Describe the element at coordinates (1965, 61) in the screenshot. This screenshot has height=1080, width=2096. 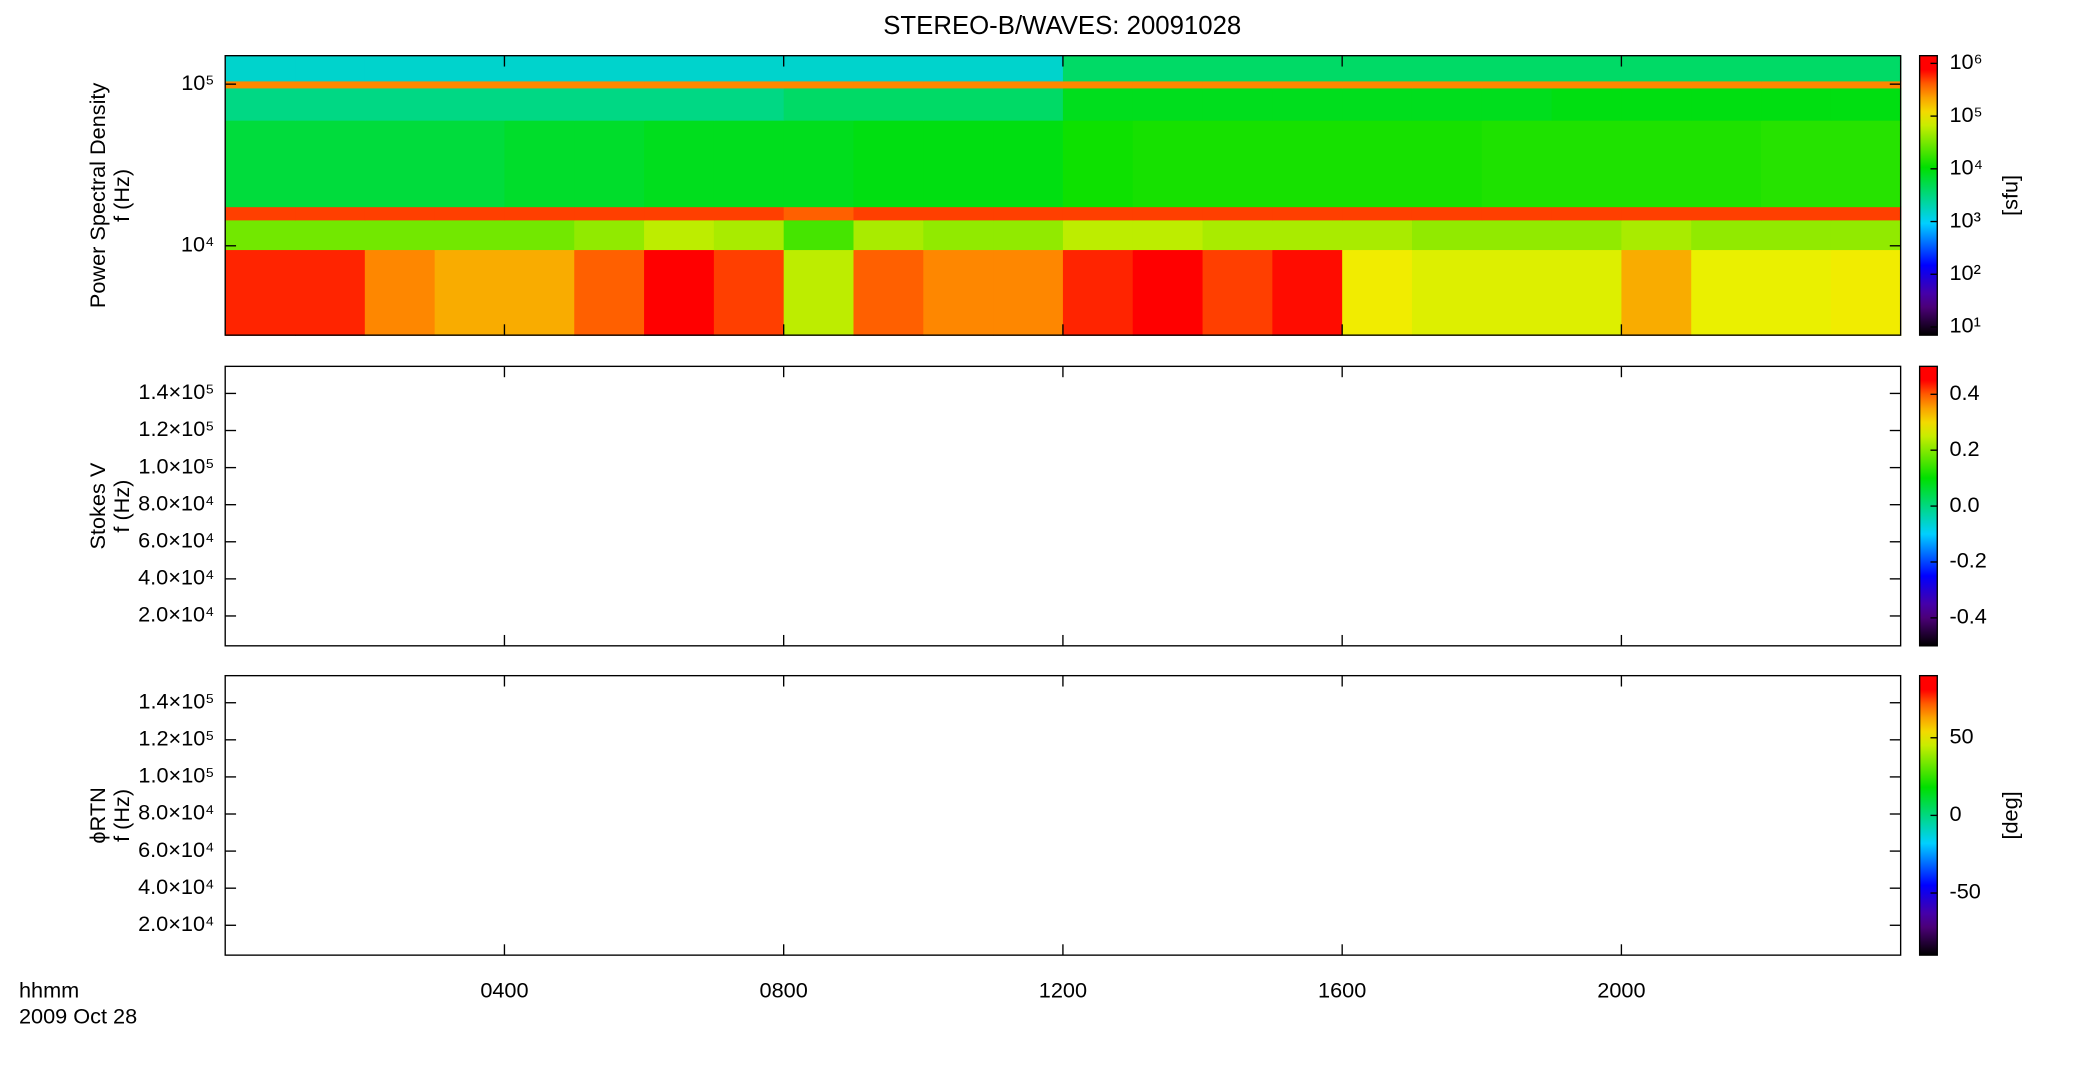
I see `colorbar-tick-label: 10⁶` at that location.